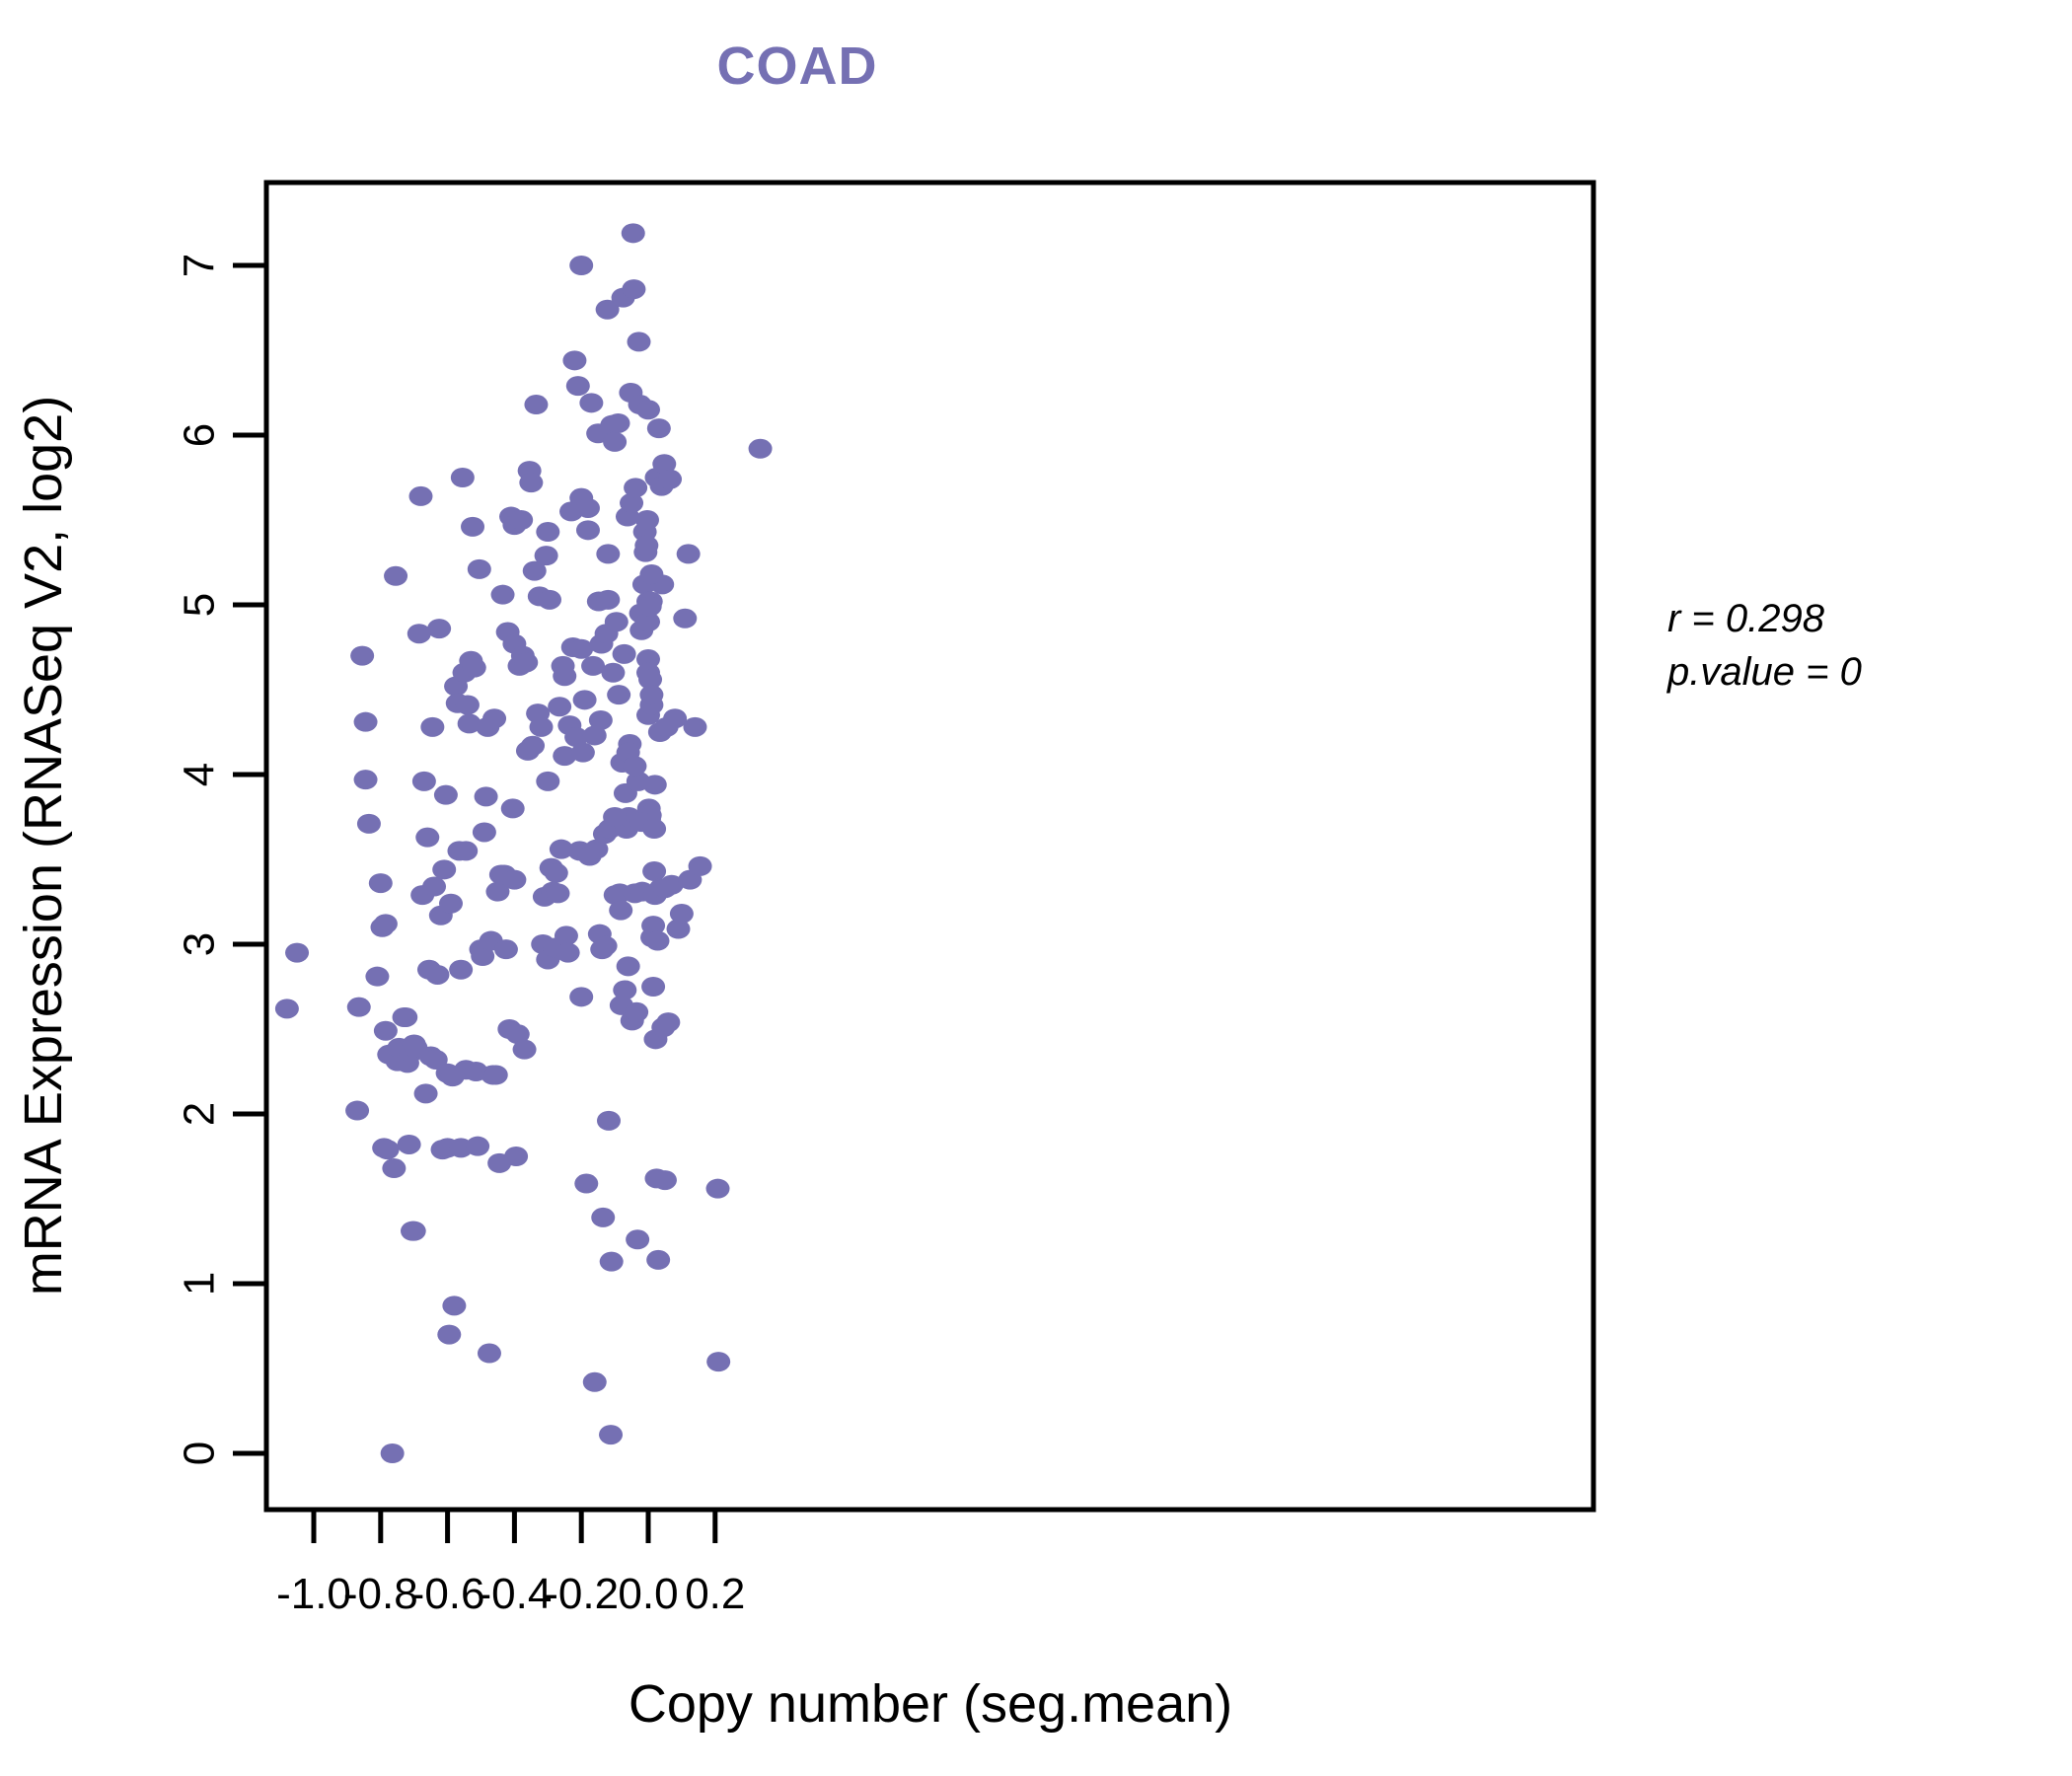 Image resolution: width=2072 pixels, height=1776 pixels. Describe the element at coordinates (581, 1594) in the screenshot. I see `x-tick-label: -0.2` at that location.